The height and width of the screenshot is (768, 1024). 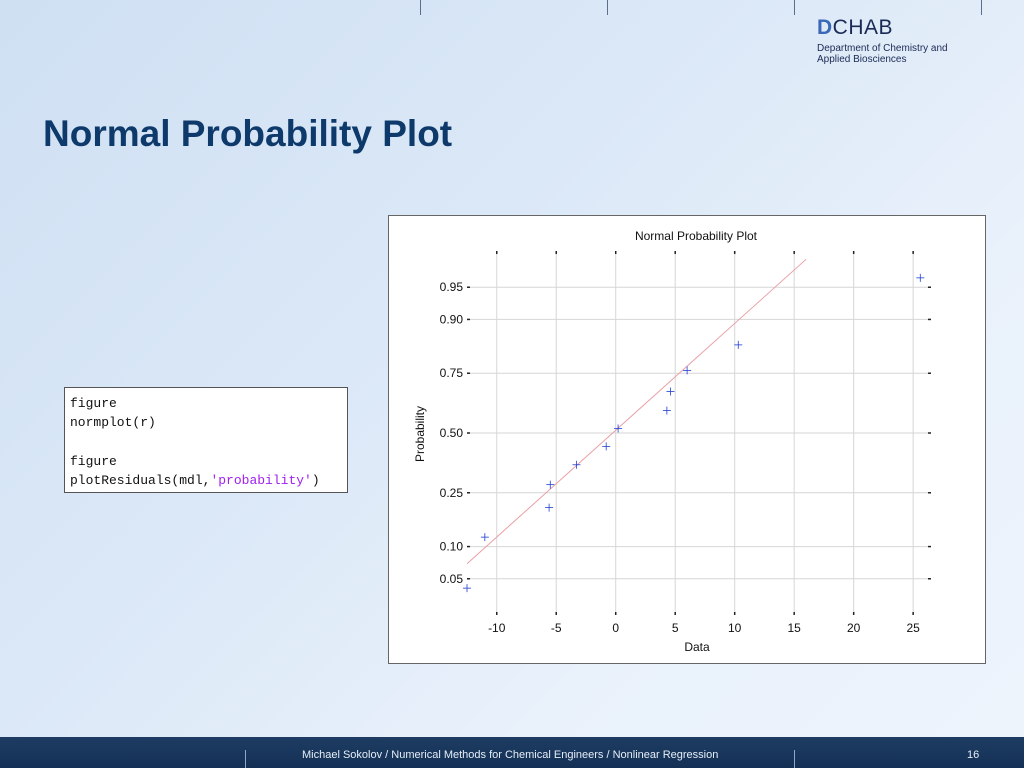 What do you see at coordinates (825, 27) in the screenshot?
I see `logo-mark-d: D` at bounding box center [825, 27].